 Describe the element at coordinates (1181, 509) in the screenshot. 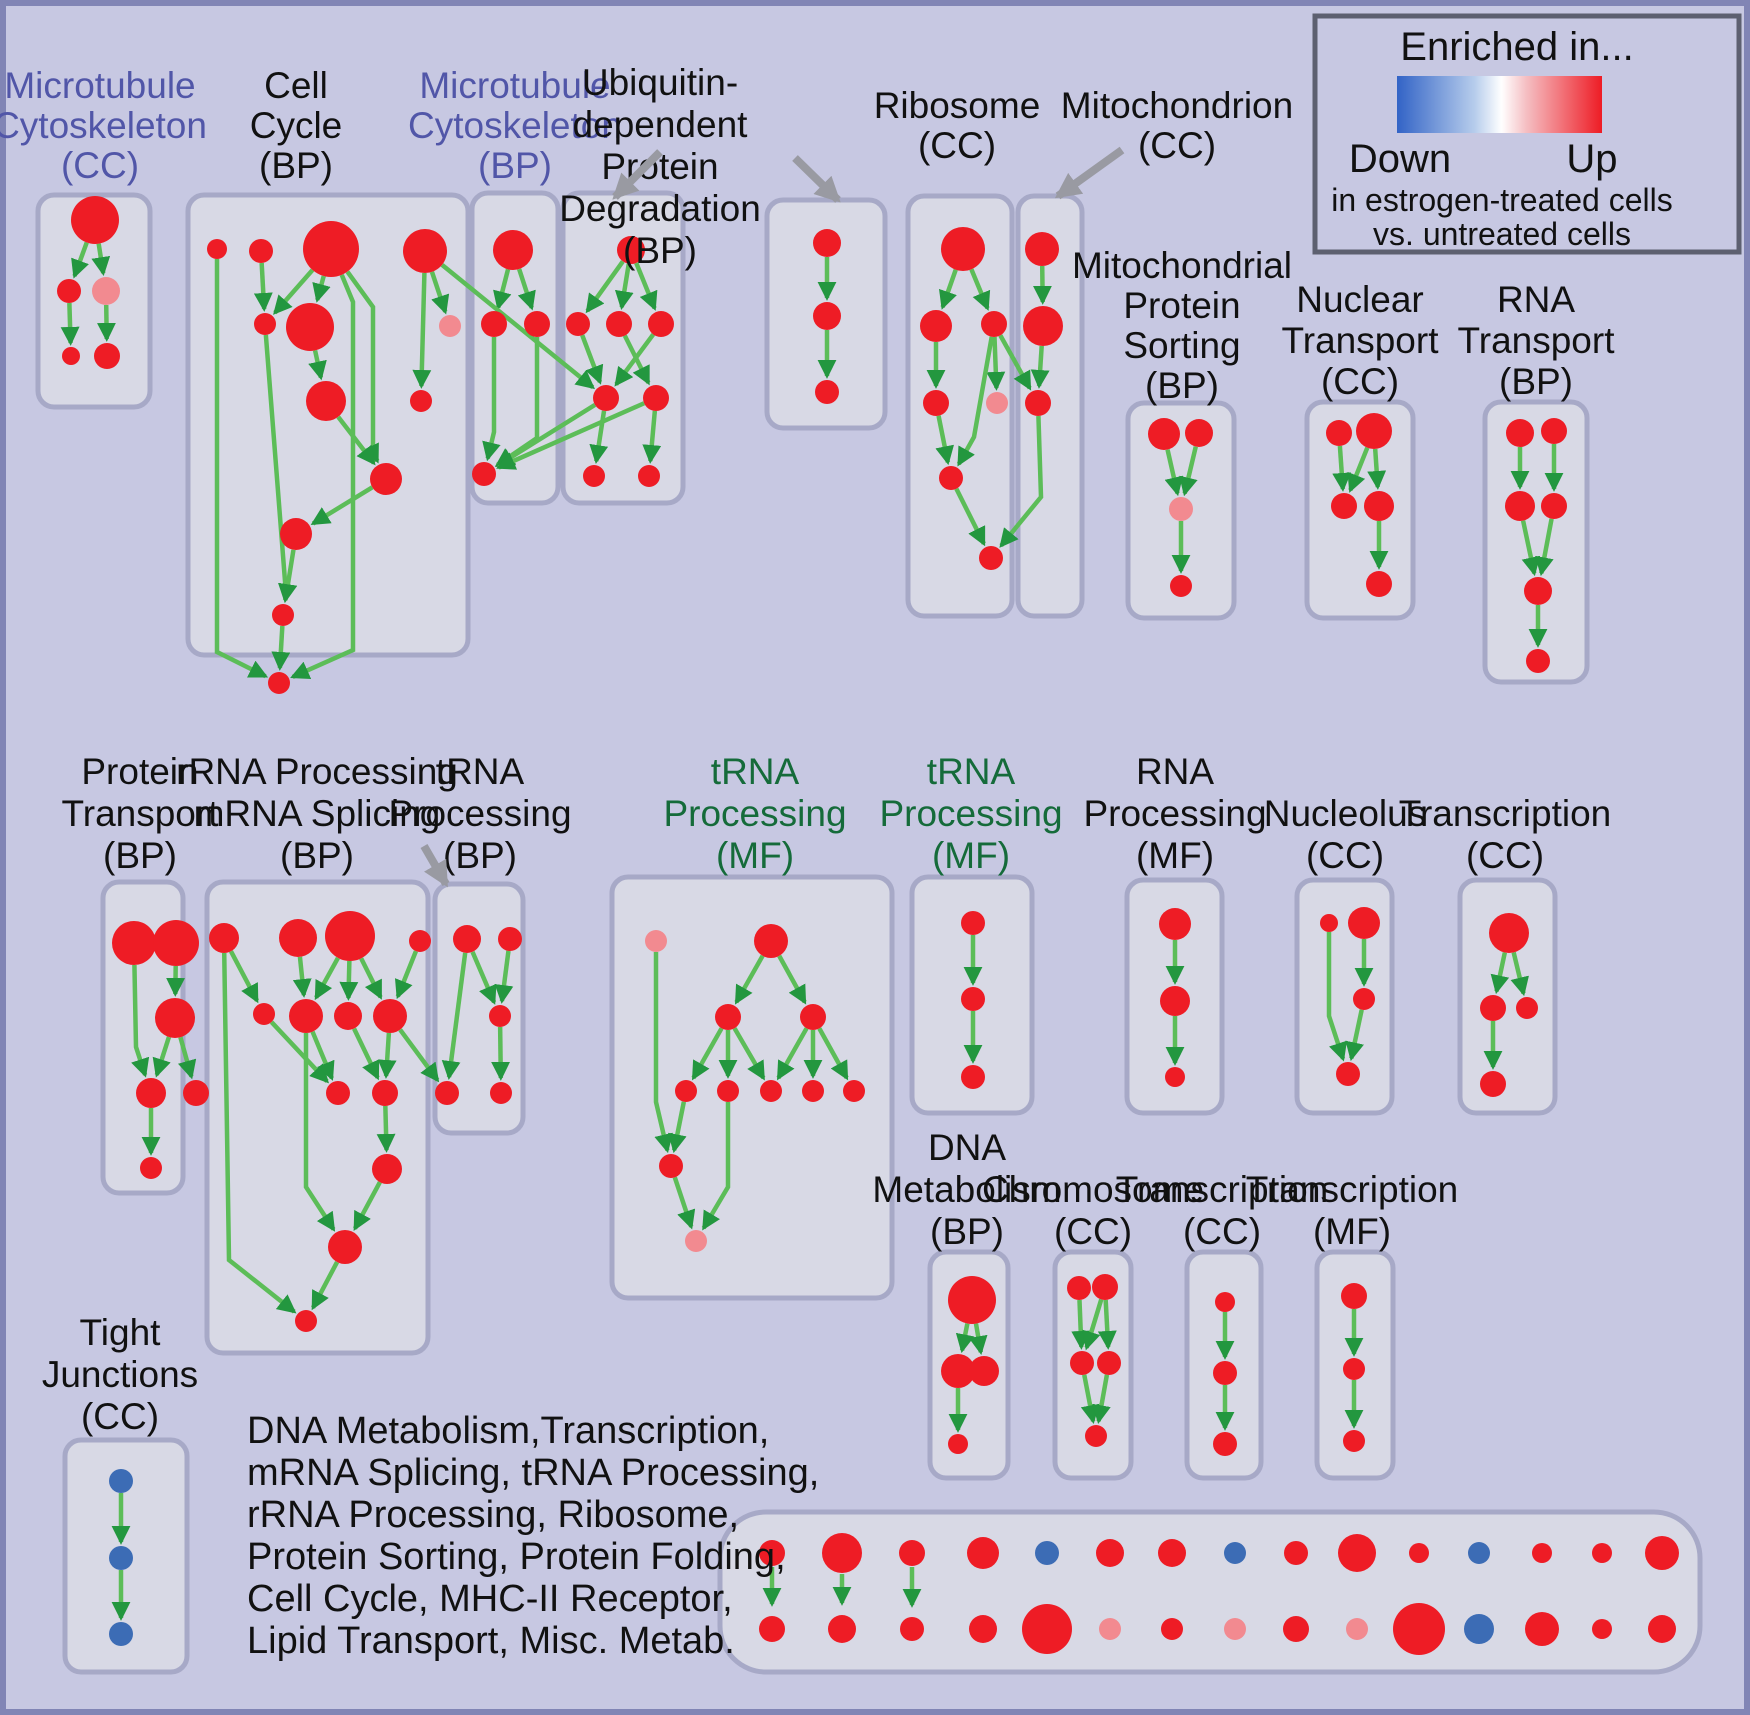

I see `gene-node-mps-s3` at that location.